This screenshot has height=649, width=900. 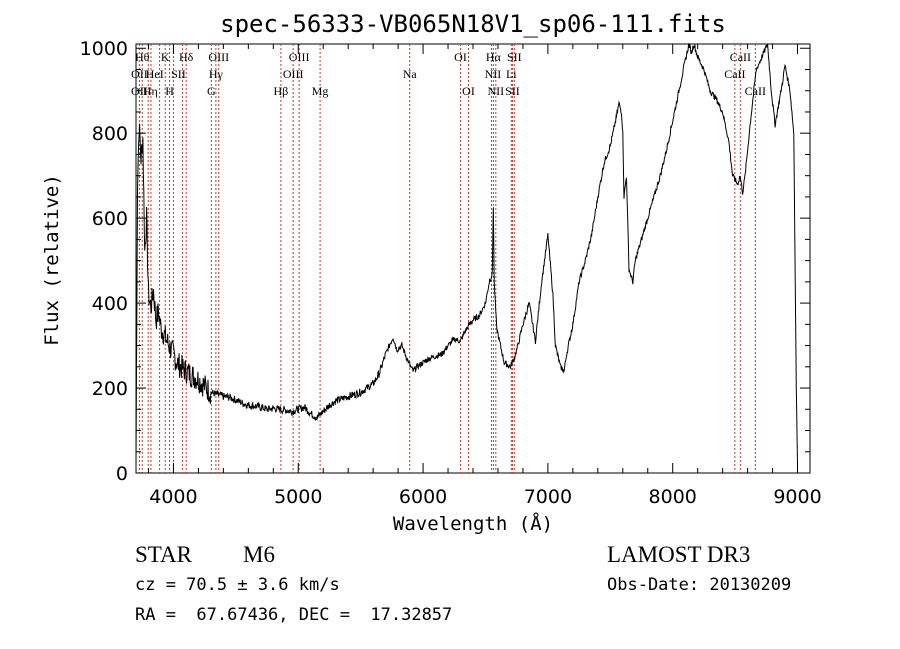 What do you see at coordinates (320, 91) in the screenshot?
I see `spectral-line-label: Mg` at bounding box center [320, 91].